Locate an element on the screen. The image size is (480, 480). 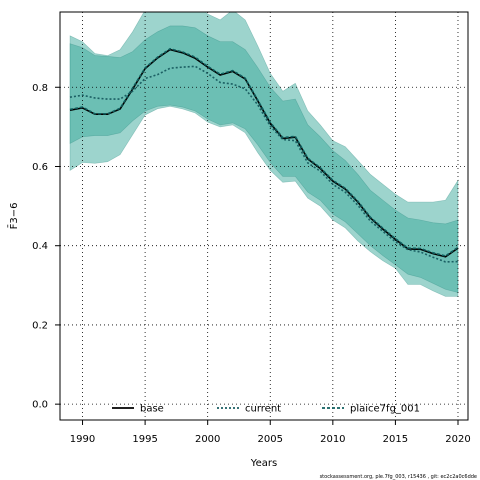
x-tick-label: 2005 is located at coordinates (270, 439).